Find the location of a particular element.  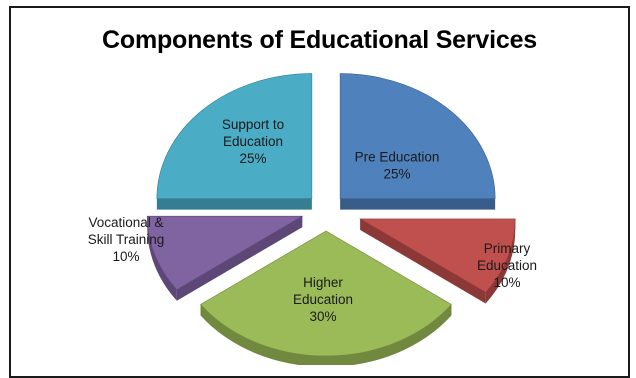

chart-title: Components of Educational Services is located at coordinates (319, 40).